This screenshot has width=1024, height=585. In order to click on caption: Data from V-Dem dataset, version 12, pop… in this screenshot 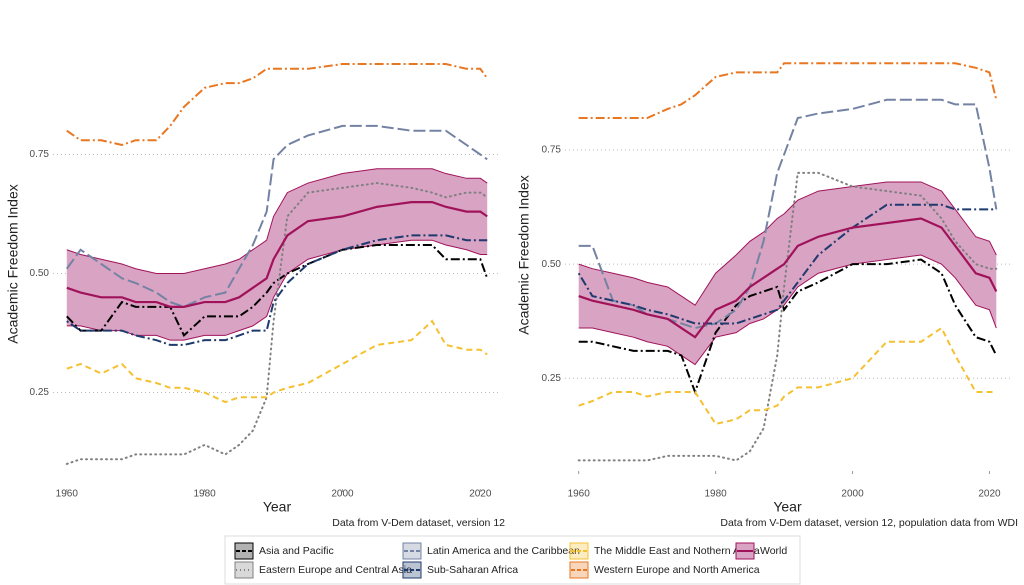, I will do `click(869, 523)`.